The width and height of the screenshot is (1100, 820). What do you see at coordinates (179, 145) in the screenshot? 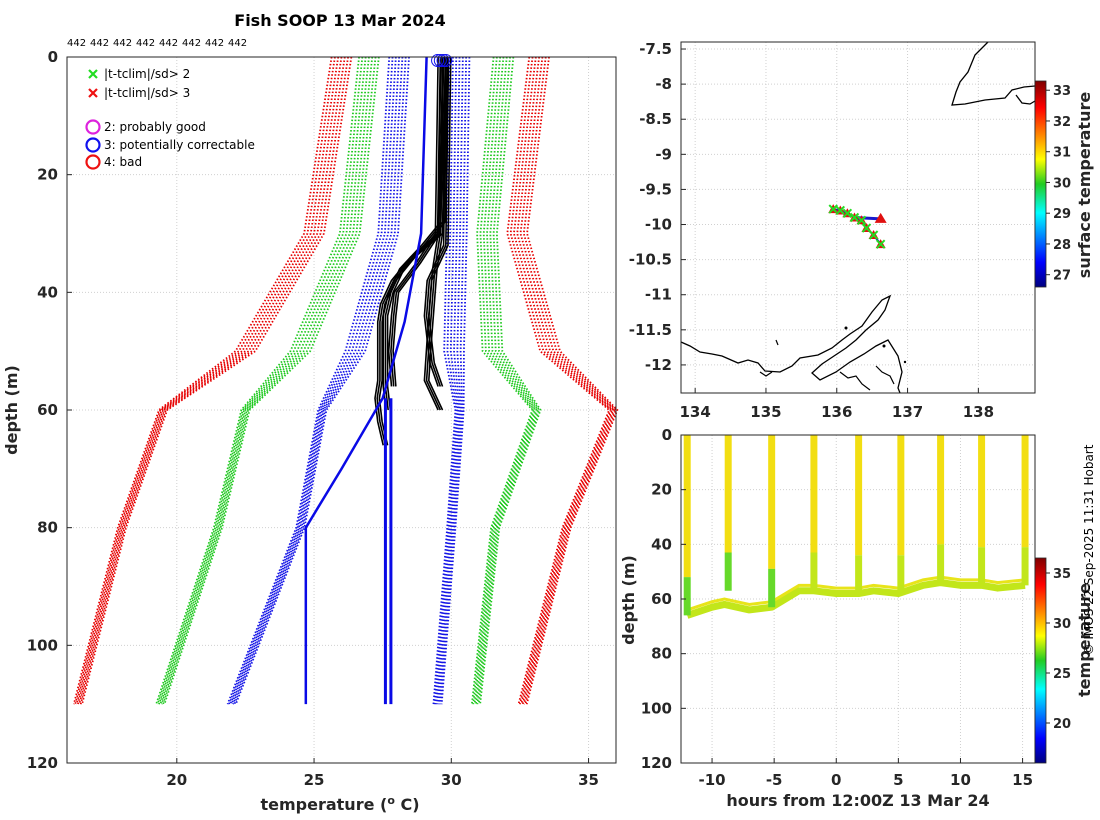
I see `legend-label: 3: potentially correctable` at bounding box center [179, 145].